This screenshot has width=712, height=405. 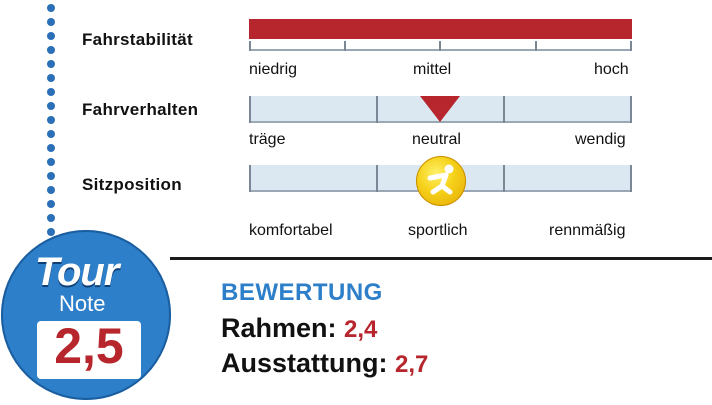 I want to click on dotted-divider, so click(x=52, y=122).